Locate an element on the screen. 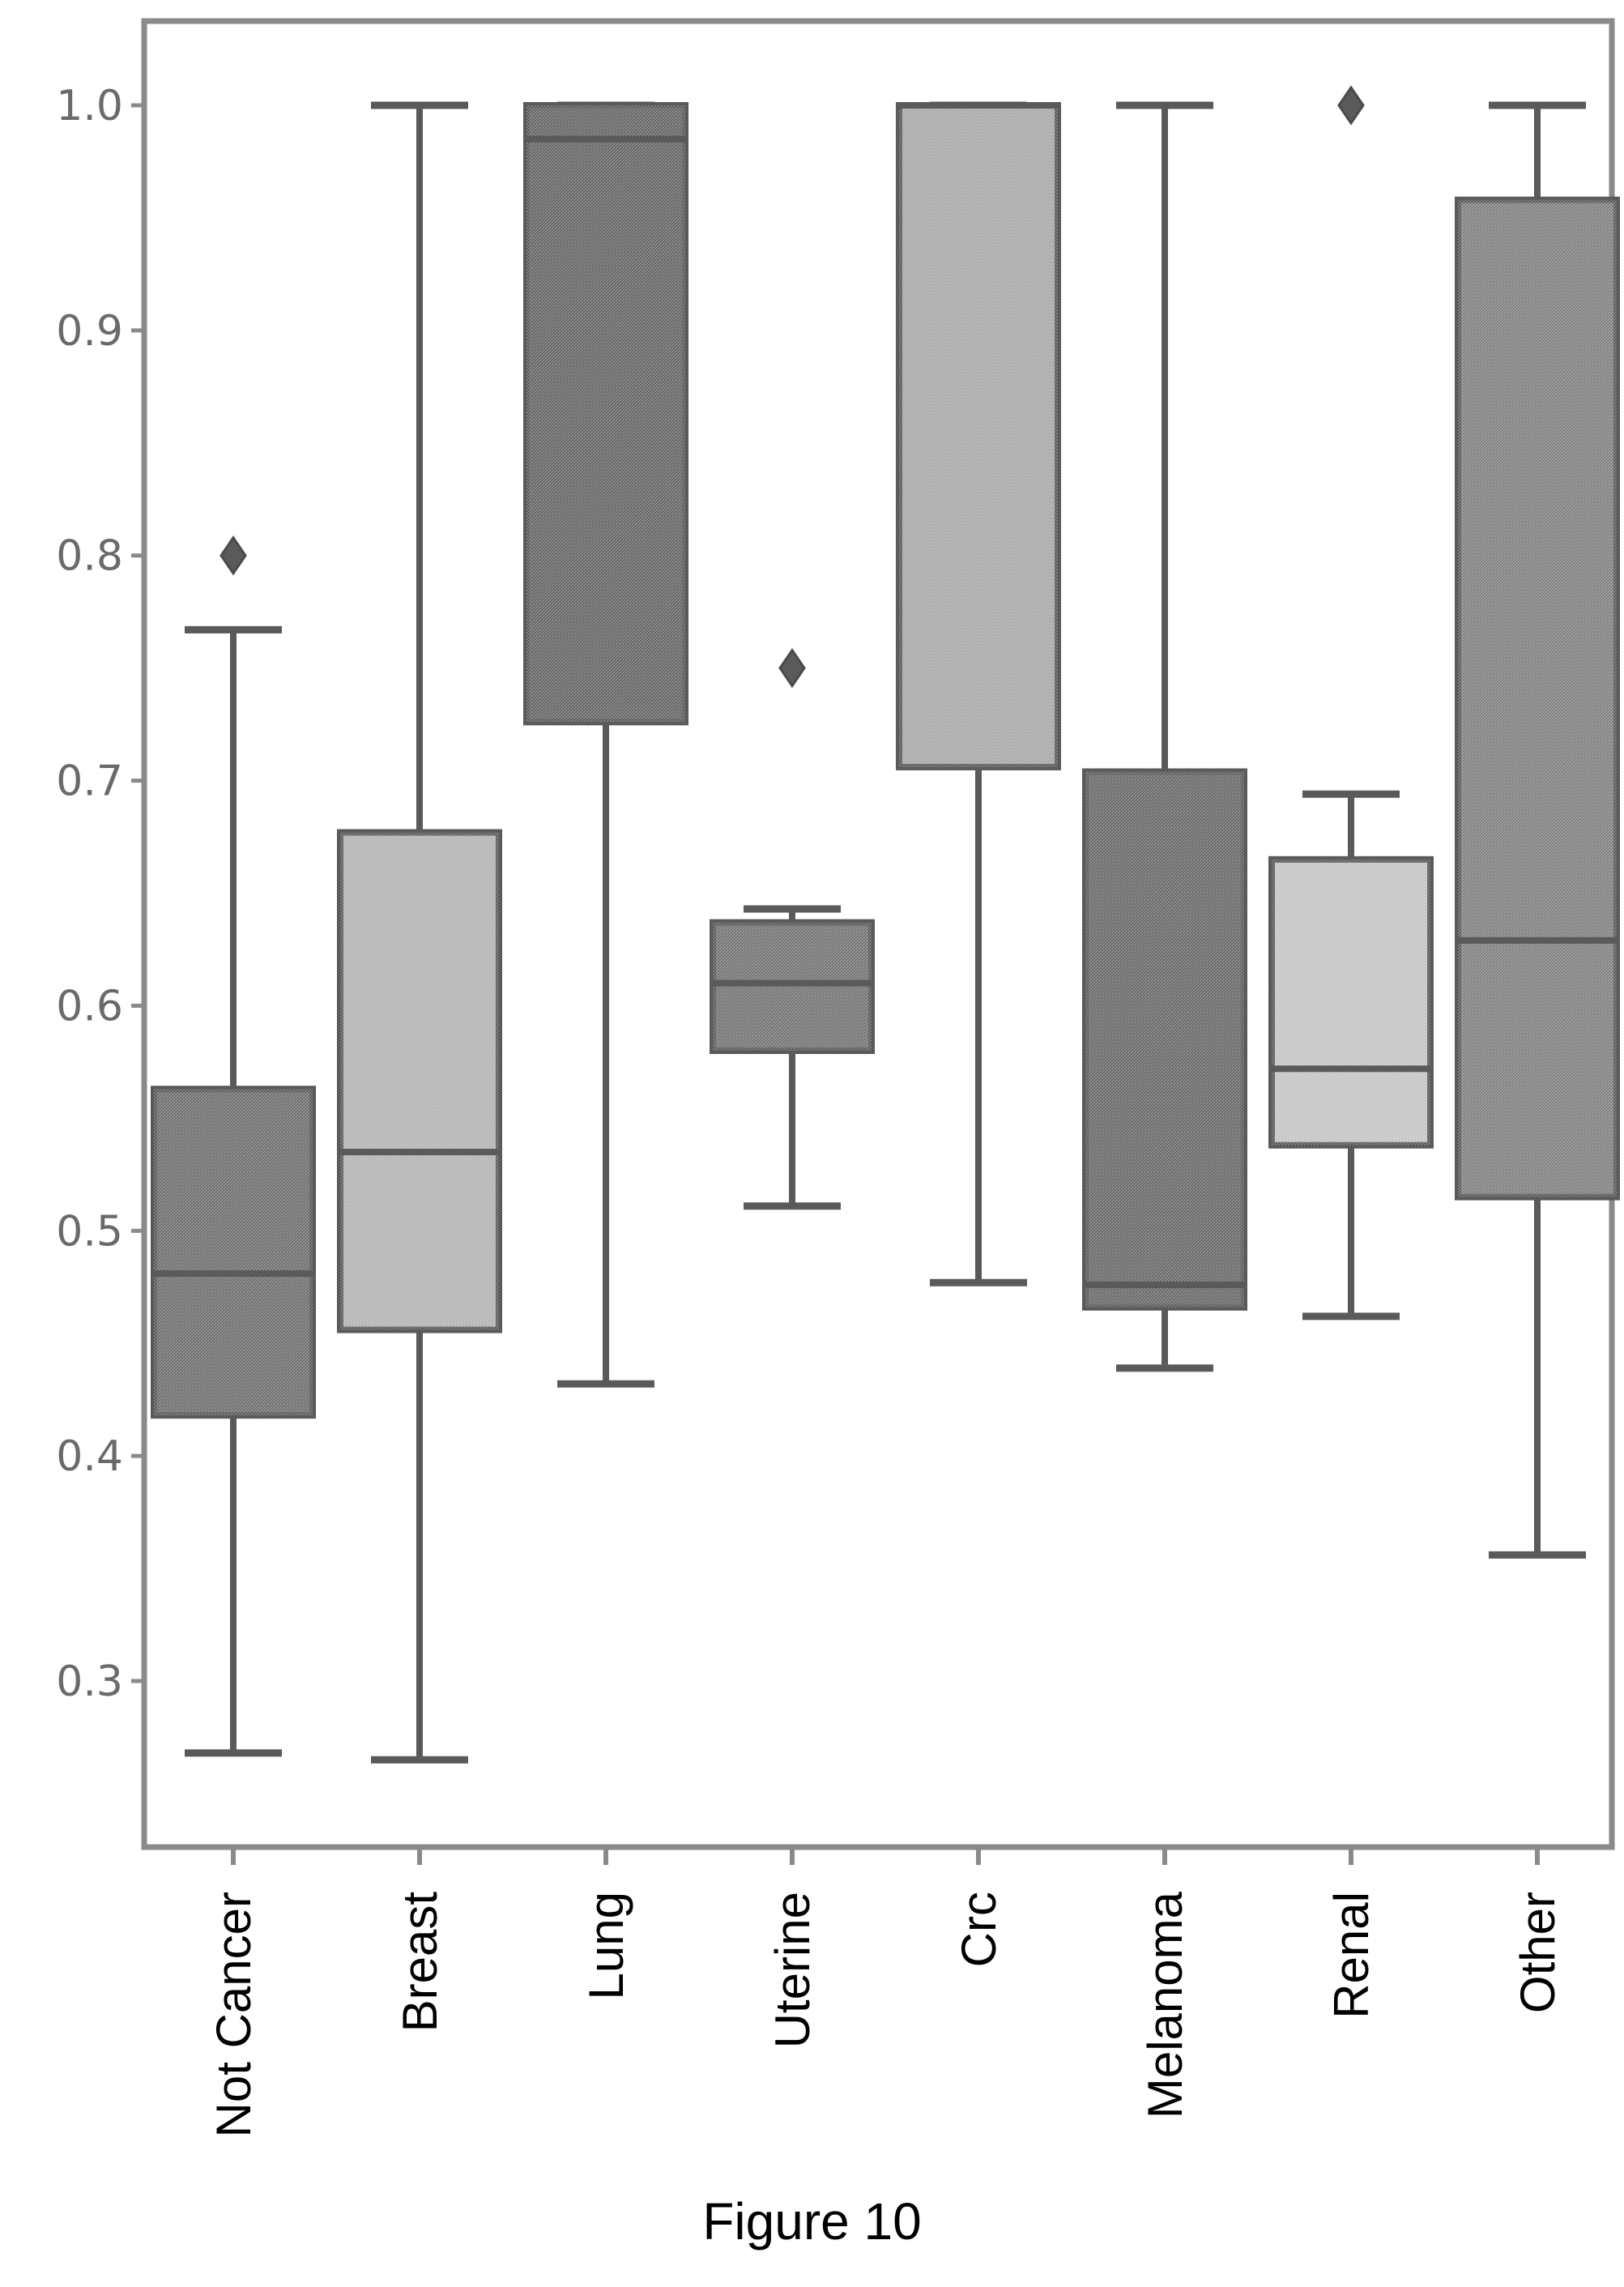  box-other is located at coordinates (1537, 830).